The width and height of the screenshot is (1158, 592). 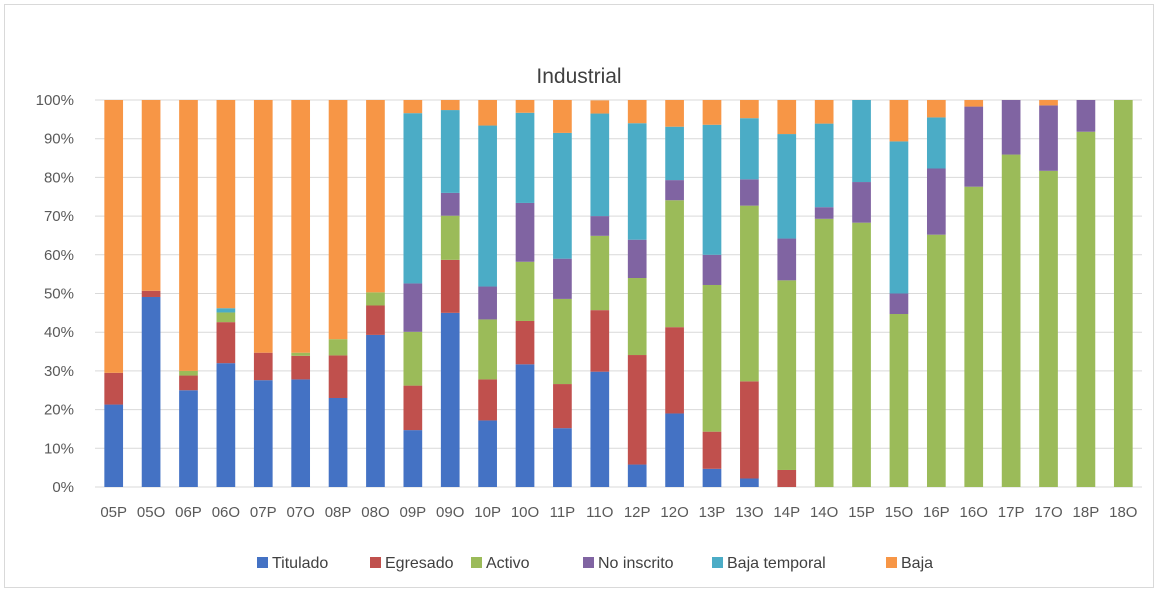 I want to click on x-tick-label: 08P, so click(x=338, y=512).